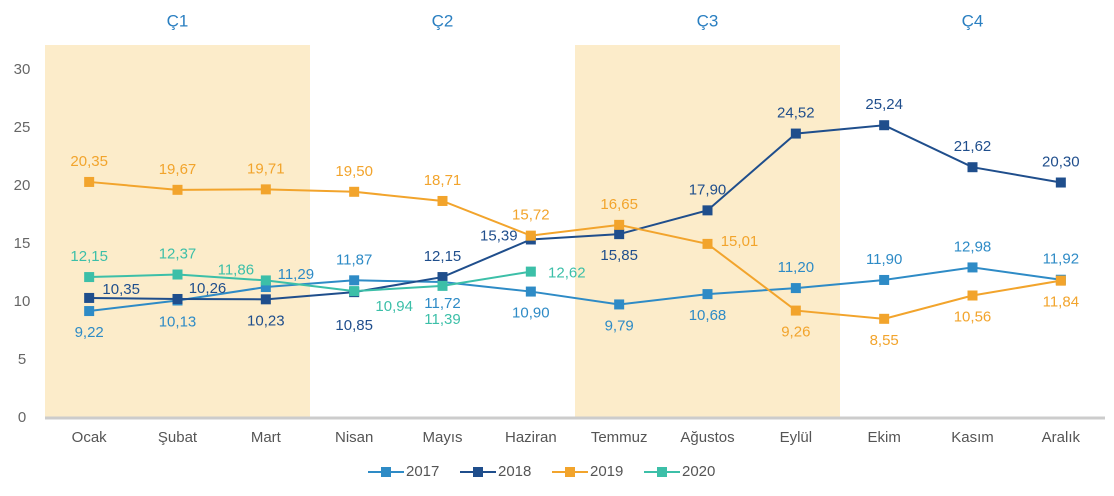 This screenshot has width=1114, height=496. Describe the element at coordinates (22, 185) in the screenshot. I see `y-tick-label: 20` at that location.